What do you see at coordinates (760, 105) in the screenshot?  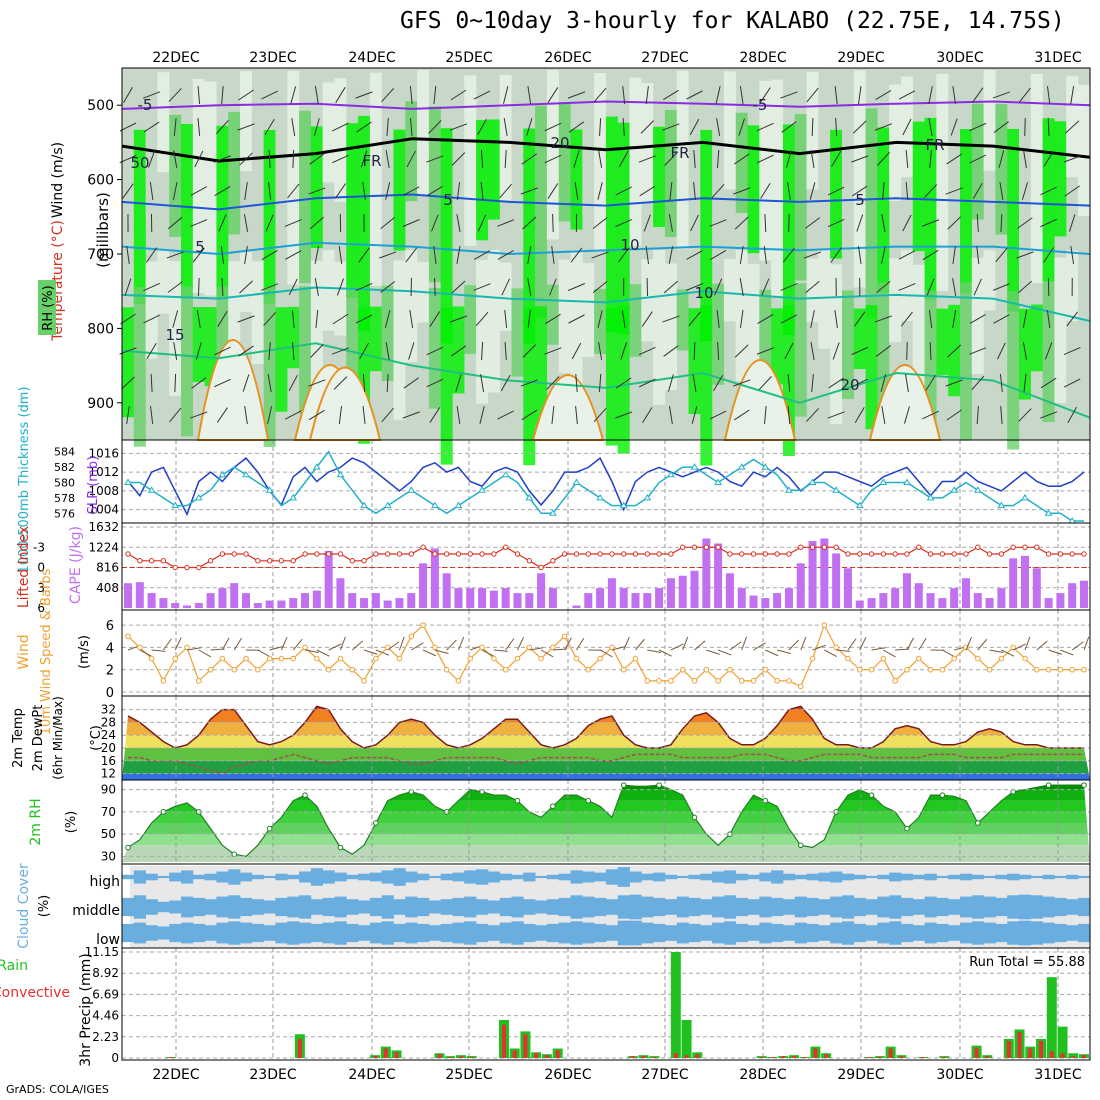 I see `contour-label: -5` at bounding box center [760, 105].